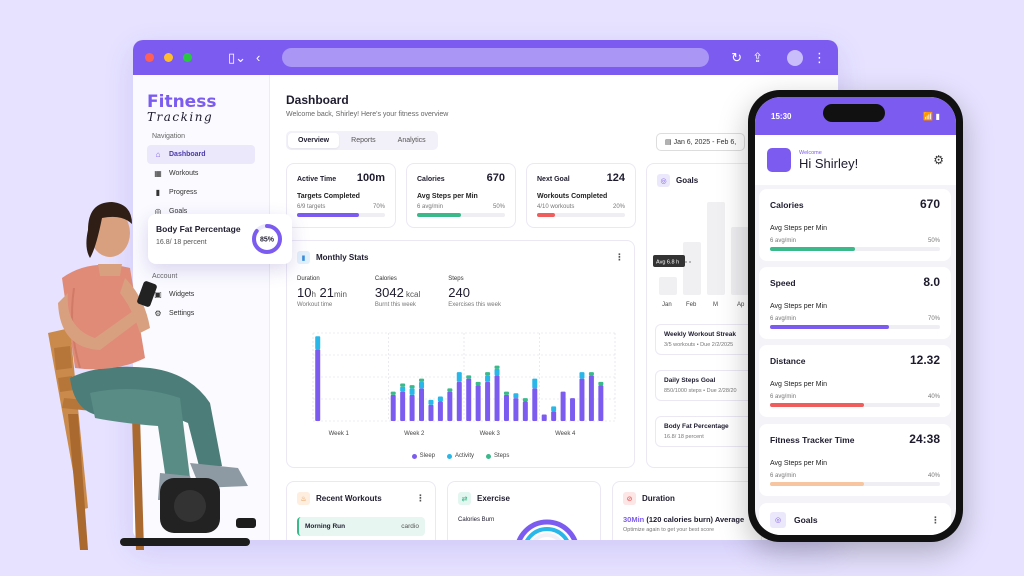  Describe the element at coordinates (317, 179) in the screenshot. I see `stat-title: Active Time` at that location.